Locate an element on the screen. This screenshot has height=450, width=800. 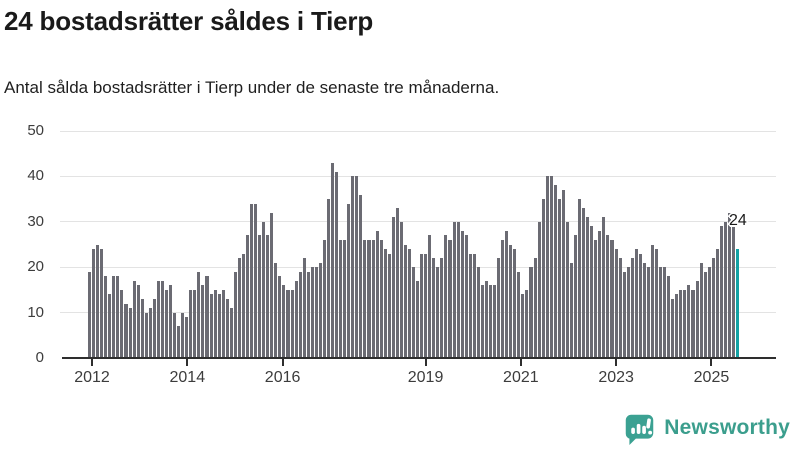
y-axis-label-0: 0 is located at coordinates (39, 357).